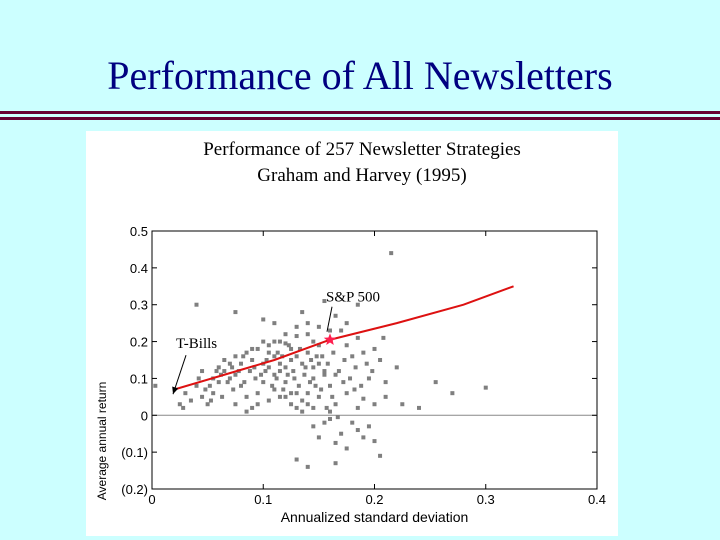 Image resolution: width=720 pixels, height=540 pixels. Describe the element at coordinates (361, 175) in the screenshot. I see `chart-subtitle: Graham and Harvey (1995)` at that location.